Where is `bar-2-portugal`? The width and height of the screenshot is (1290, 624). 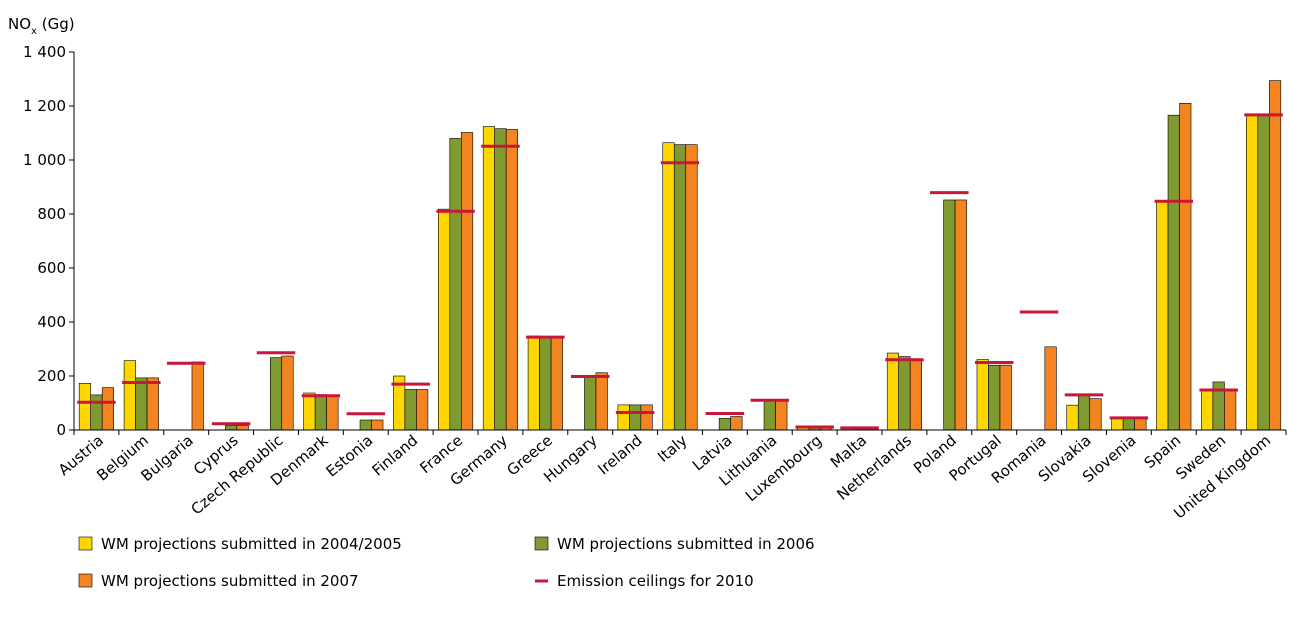 bar-2-portugal is located at coordinates (994, 397).